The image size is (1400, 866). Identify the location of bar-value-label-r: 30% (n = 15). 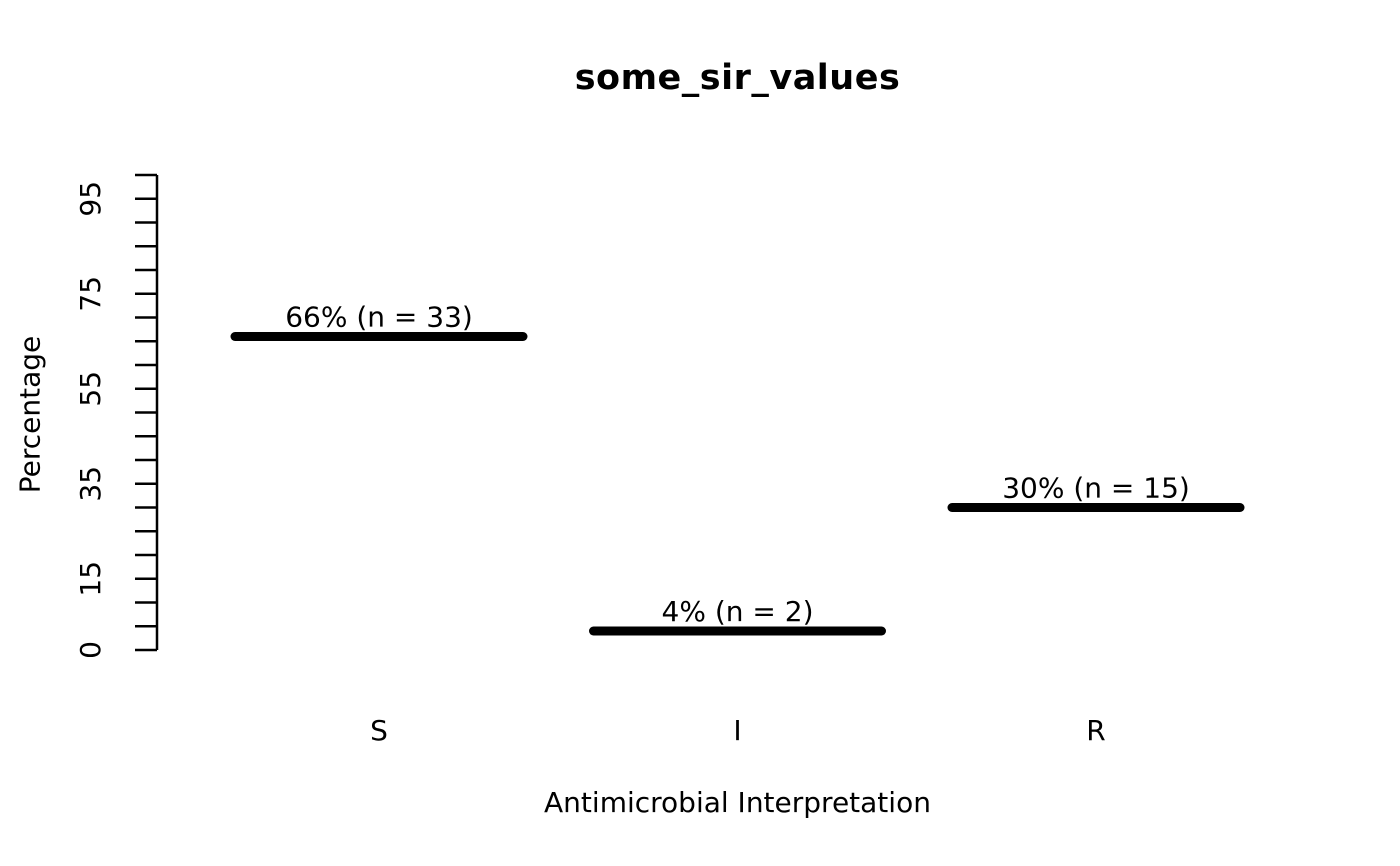
(1096, 488).